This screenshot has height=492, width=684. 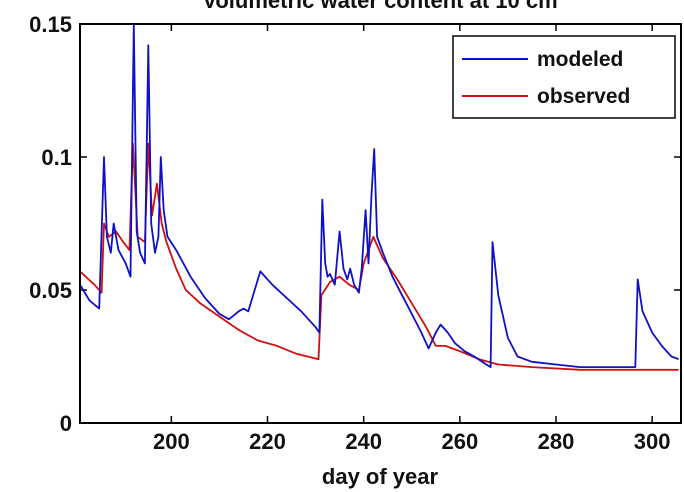 What do you see at coordinates (459, 441) in the screenshot?
I see `x-tick-label: 260` at bounding box center [459, 441].